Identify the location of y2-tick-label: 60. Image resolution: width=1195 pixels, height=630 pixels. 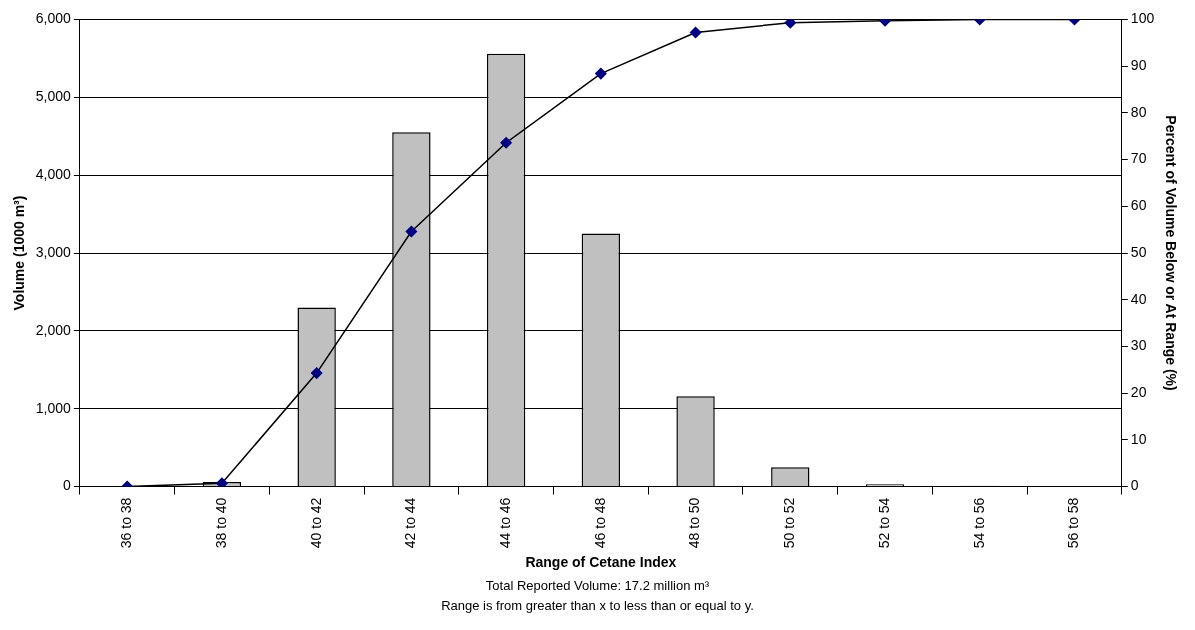
(1138, 205).